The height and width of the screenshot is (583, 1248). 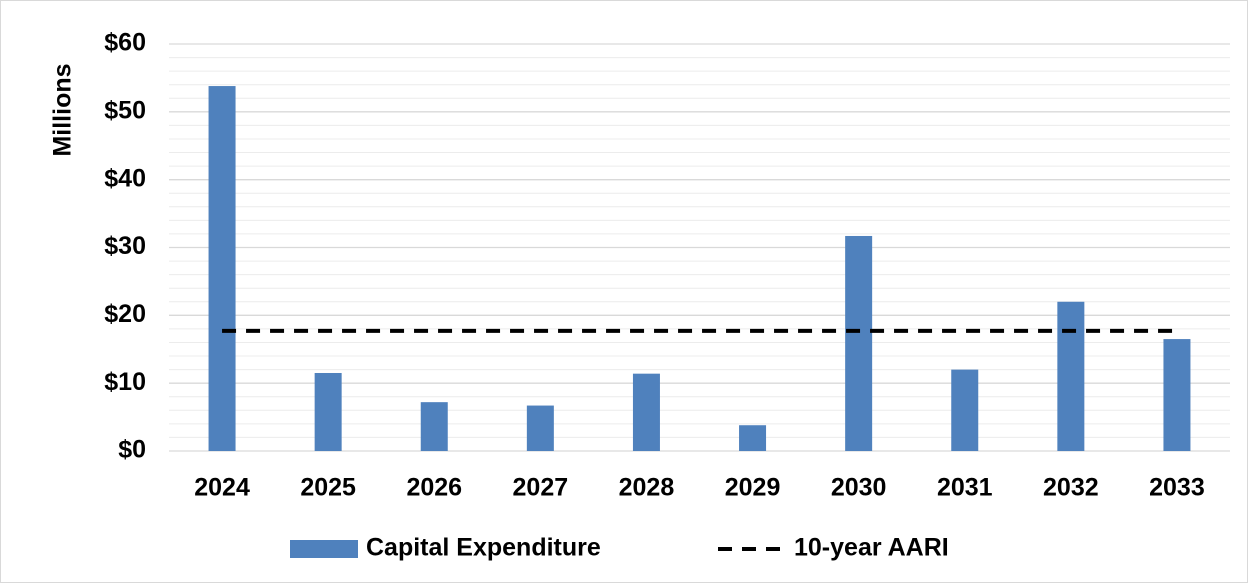 What do you see at coordinates (328, 488) in the screenshot?
I see `x-tick-label: 2025` at bounding box center [328, 488].